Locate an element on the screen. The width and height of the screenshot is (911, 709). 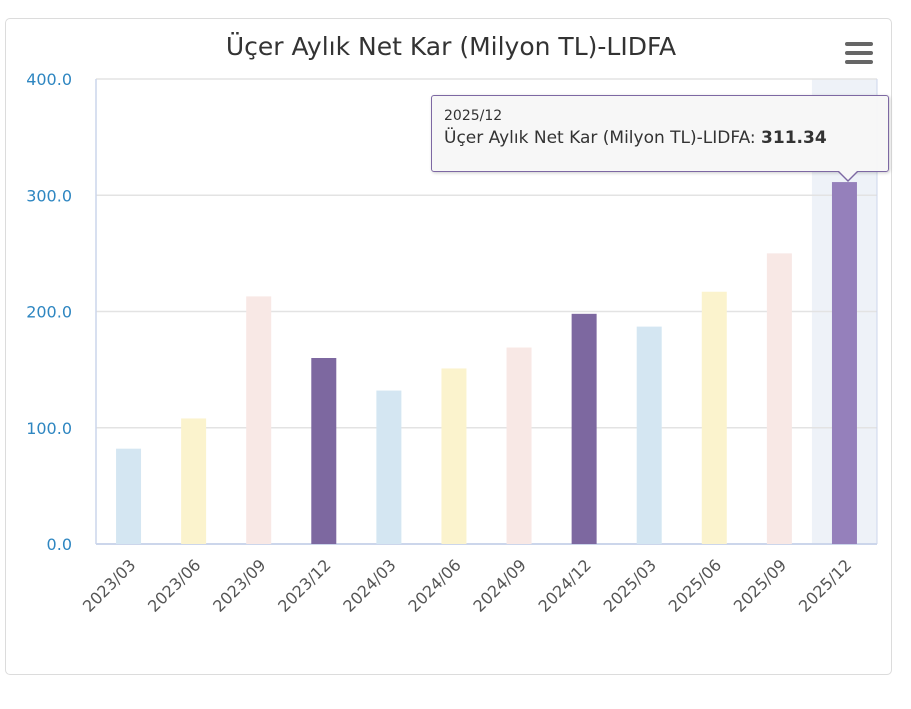
x-tick-label: 2023/09 is located at coordinates (239, 585).